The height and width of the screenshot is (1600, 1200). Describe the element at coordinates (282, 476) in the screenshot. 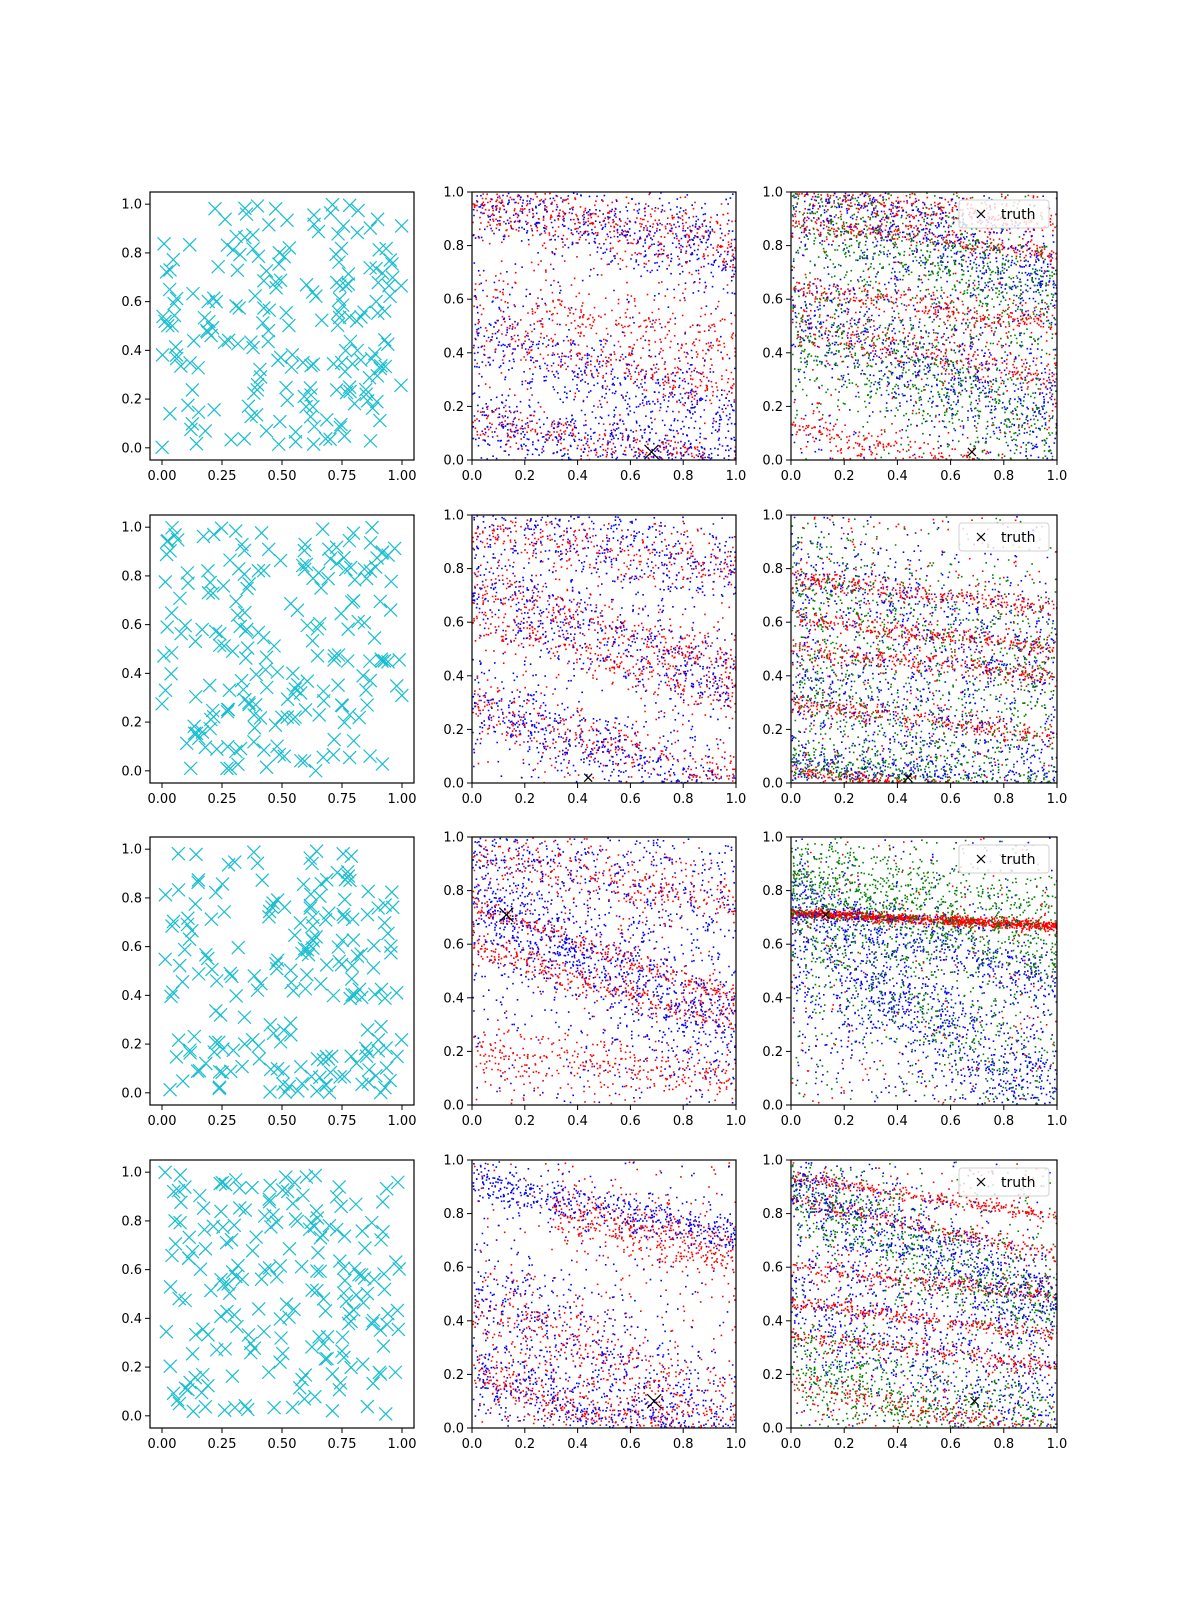

I see `x-tick-label: 0.50` at that location.